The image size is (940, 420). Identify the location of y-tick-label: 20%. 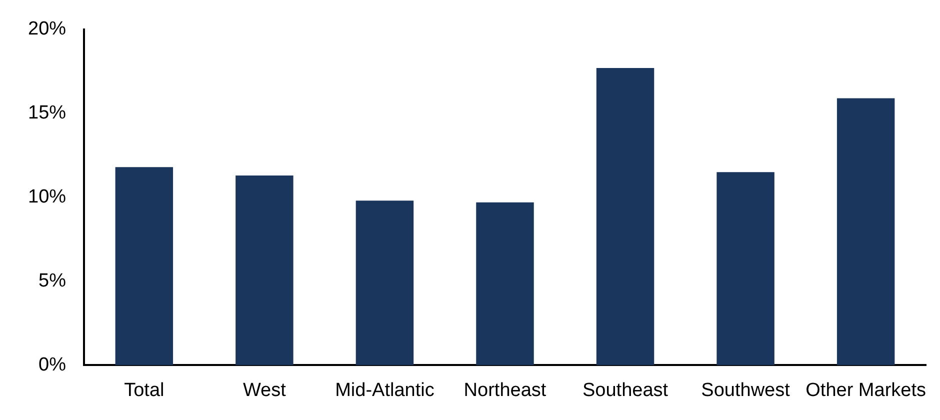
(47, 29).